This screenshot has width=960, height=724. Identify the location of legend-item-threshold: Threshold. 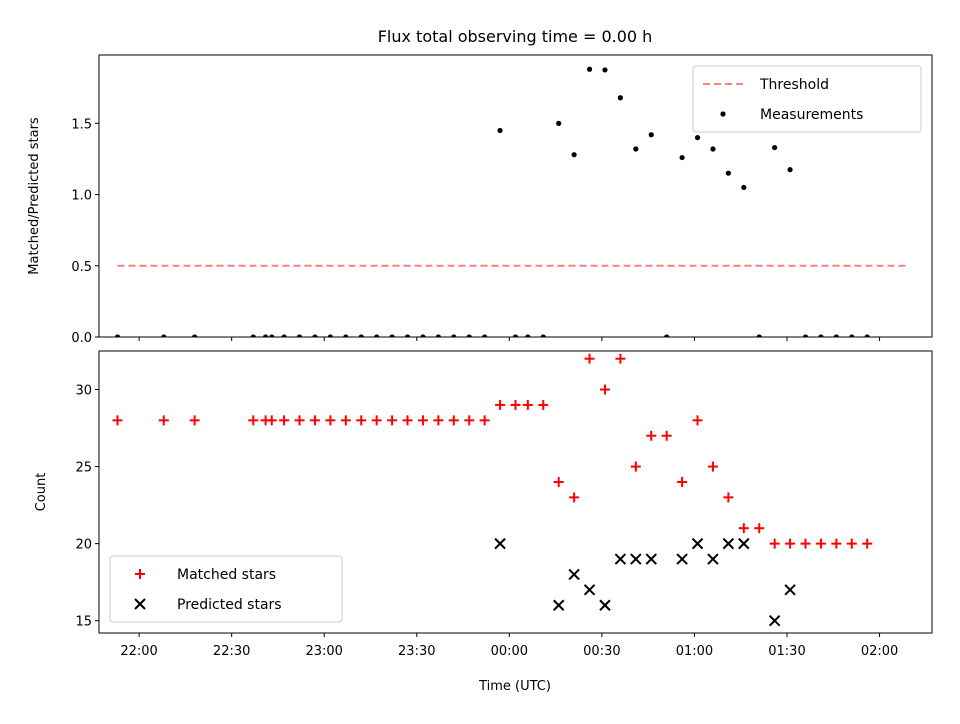
(766, 85).